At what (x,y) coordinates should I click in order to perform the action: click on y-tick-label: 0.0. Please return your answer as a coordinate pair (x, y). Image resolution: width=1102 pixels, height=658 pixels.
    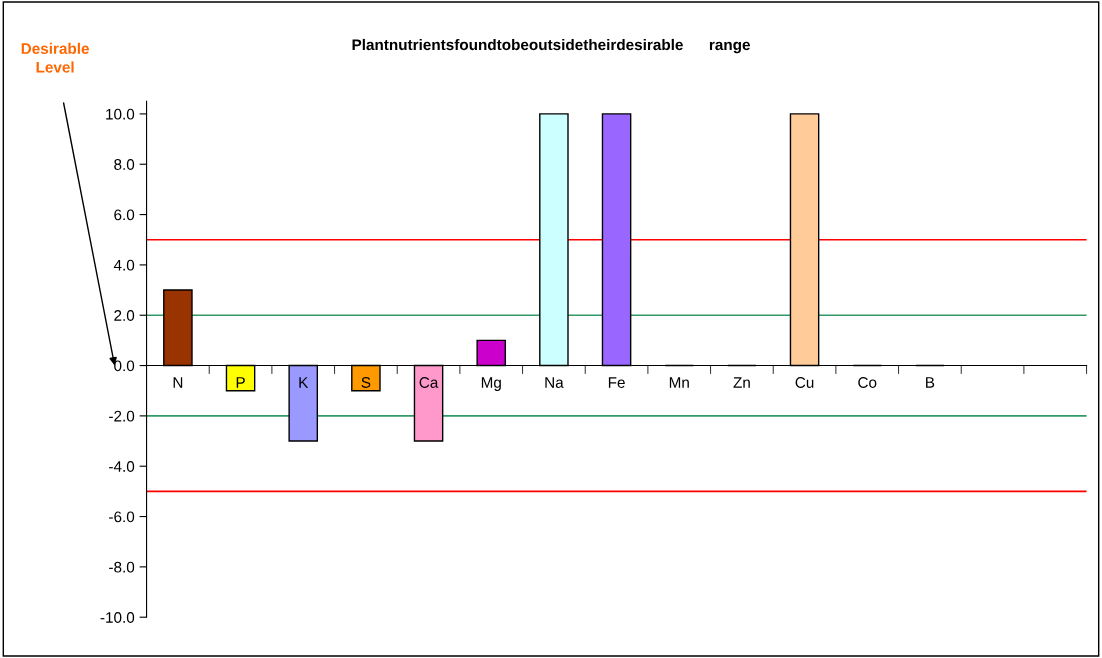
    Looking at the image, I should click on (124, 366).